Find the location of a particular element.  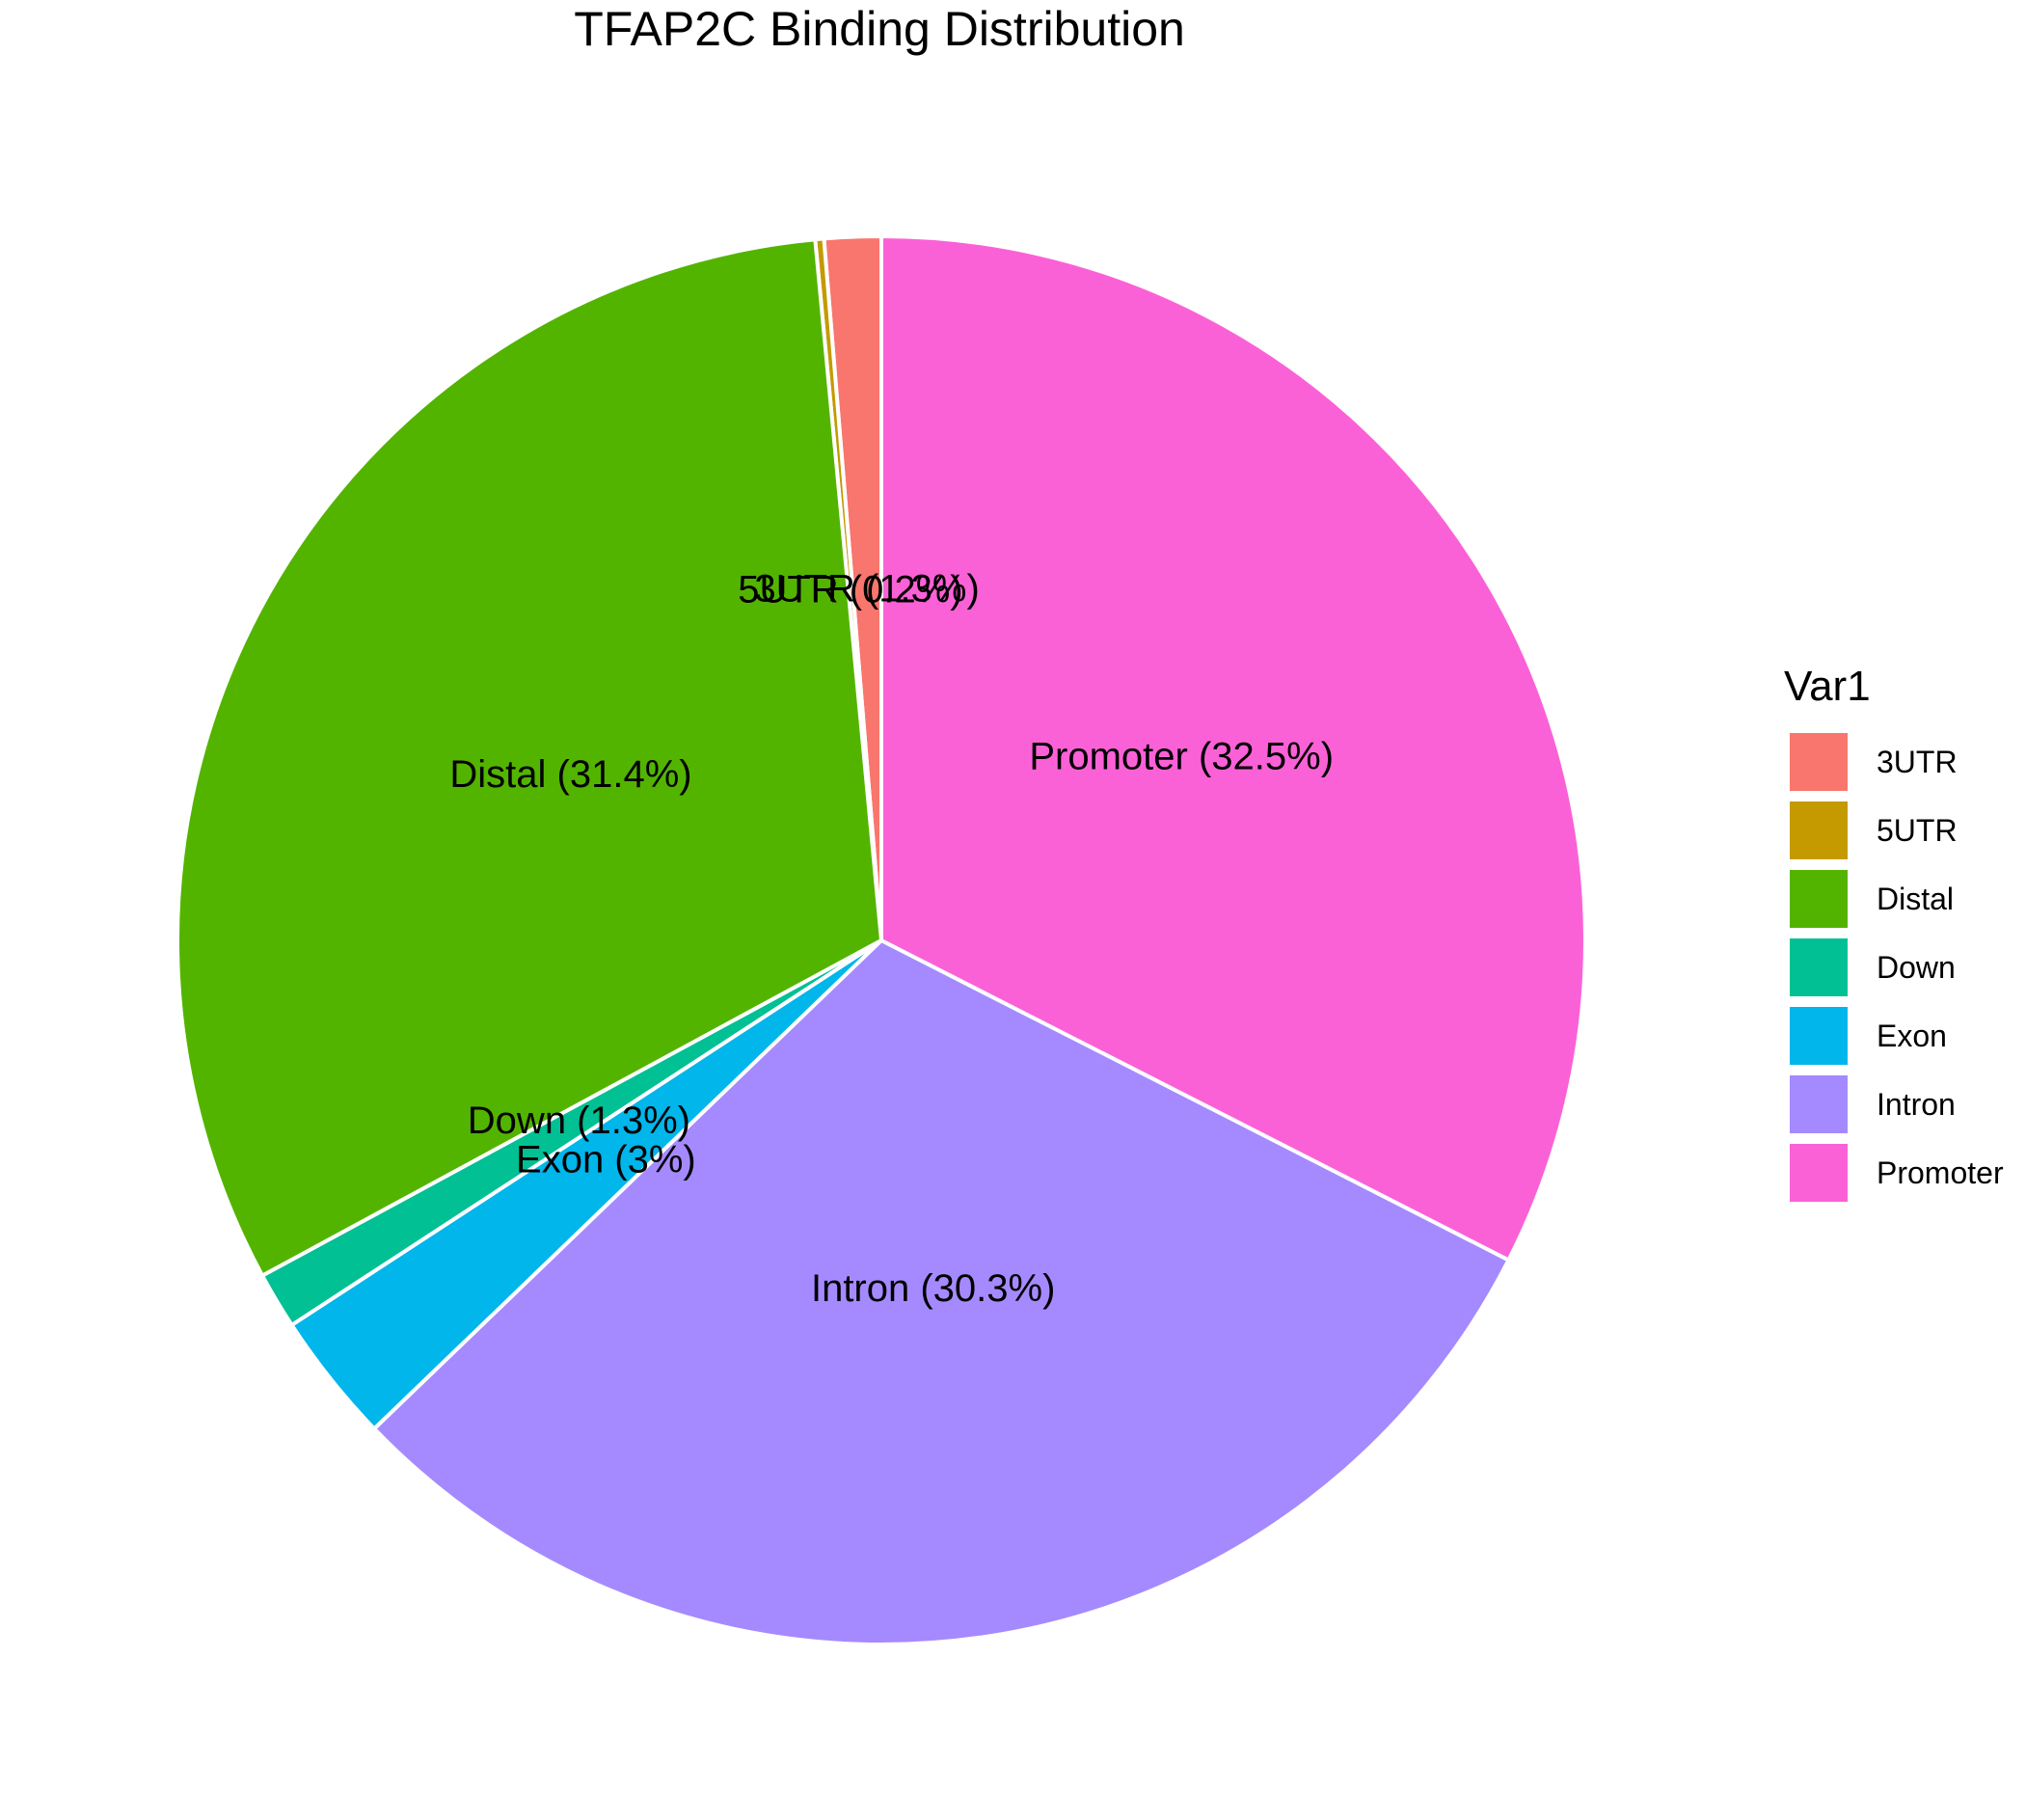

slice-label-down: Down (1.3%) is located at coordinates (579, 1121).